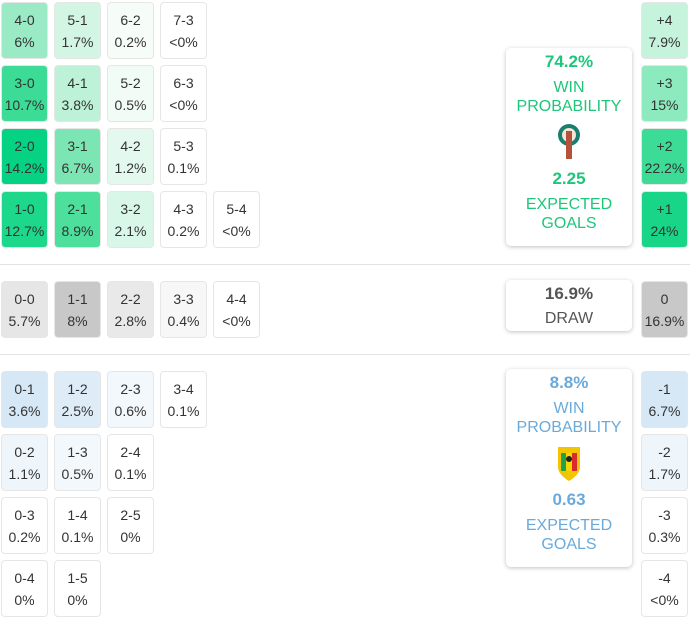 Image resolution: width=690 pixels, height=619 pixels. I want to click on away-win-score-cell: 0-4 0%, so click(24, 588).